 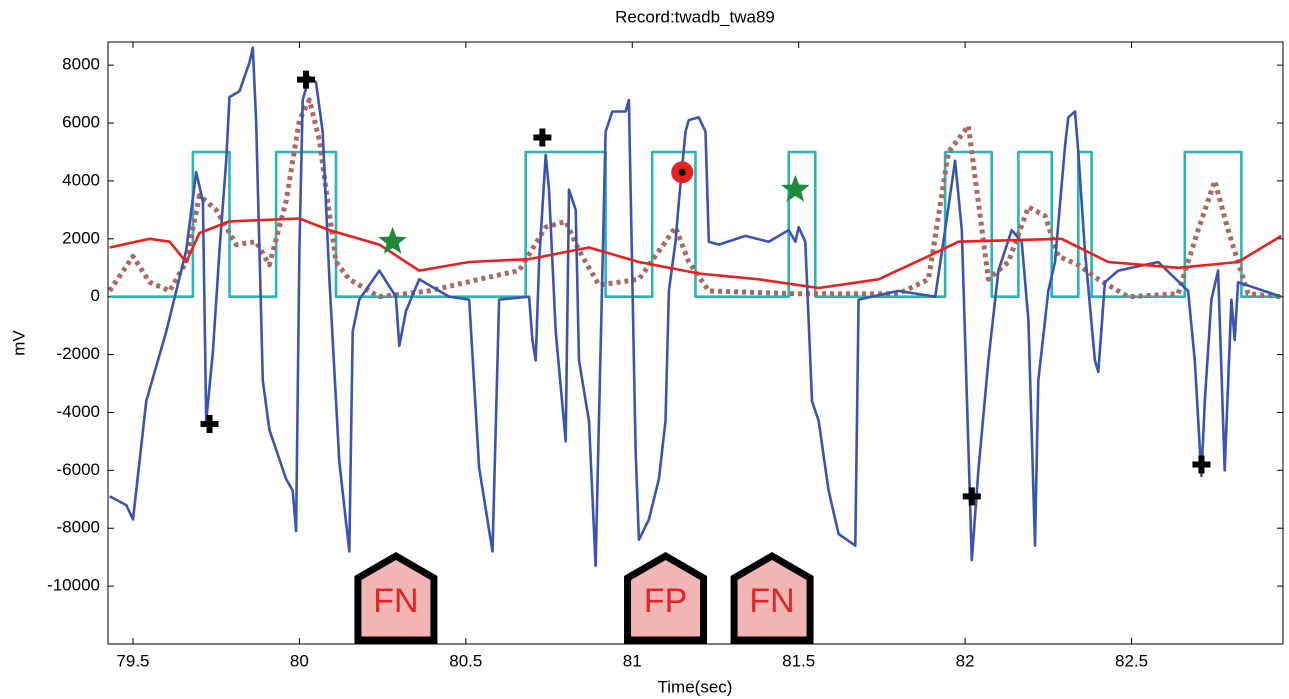 I want to click on x-tick-label: 82, so click(x=965, y=660).